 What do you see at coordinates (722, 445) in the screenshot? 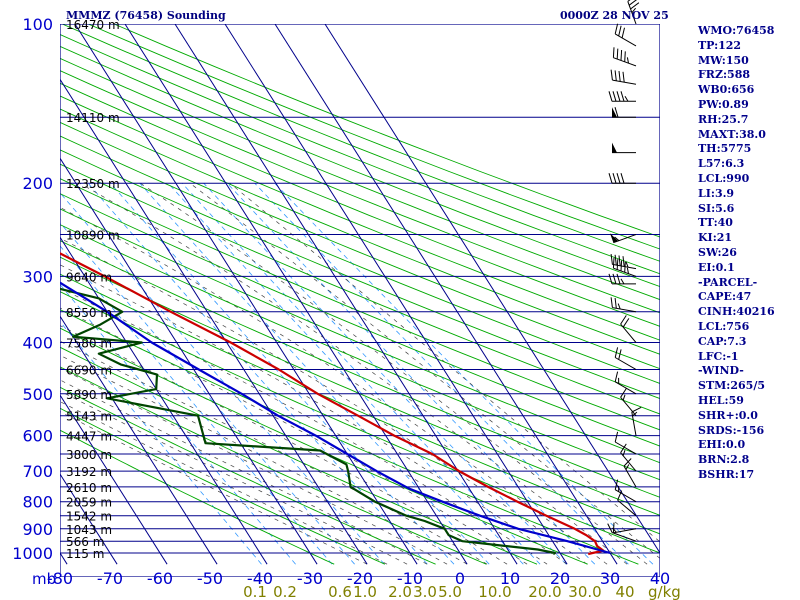
I see `index-item: EHI:0.0` at bounding box center [722, 445].